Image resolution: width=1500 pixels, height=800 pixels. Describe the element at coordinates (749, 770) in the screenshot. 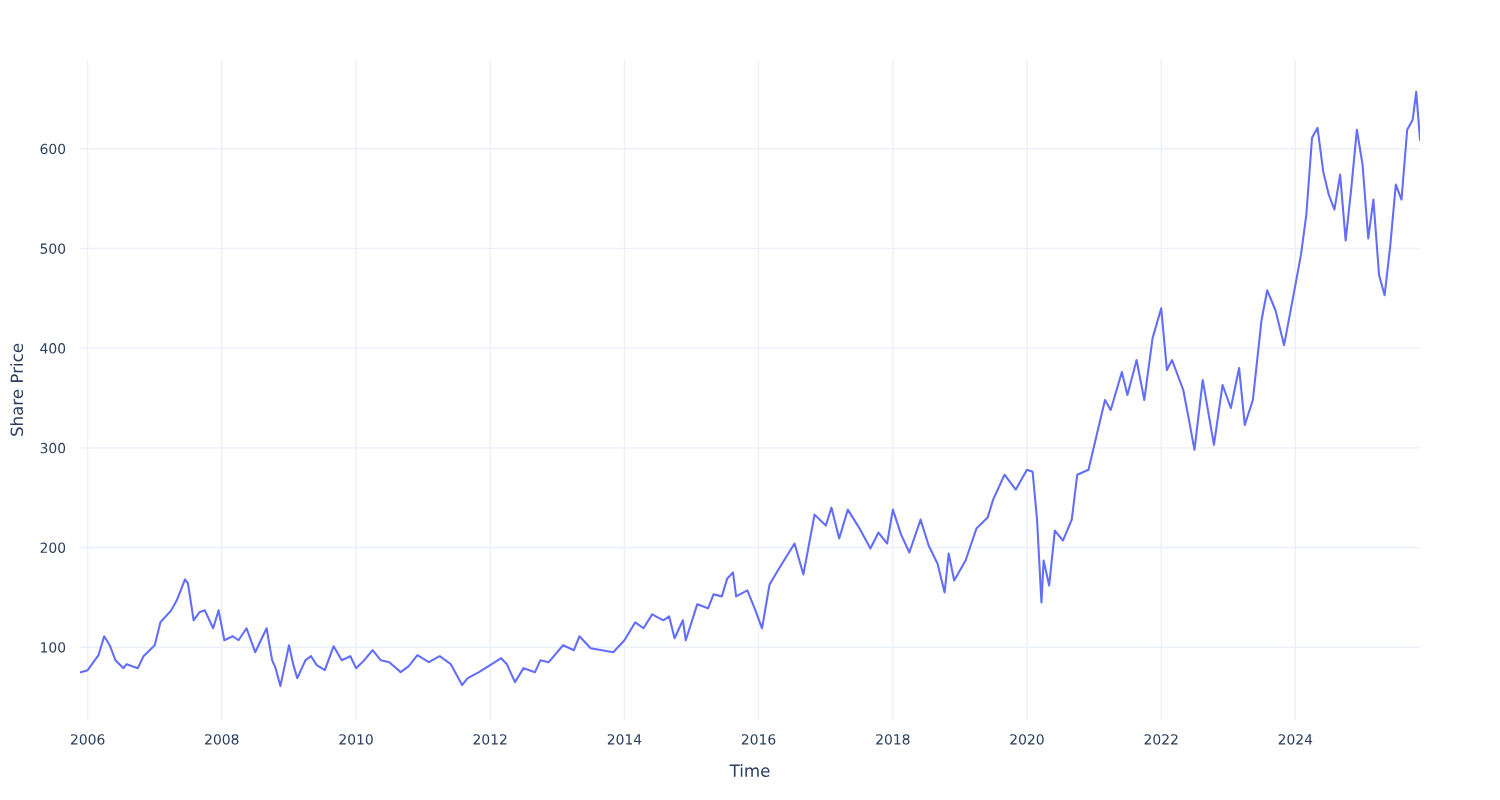

I see `x-axis-title: Time` at that location.